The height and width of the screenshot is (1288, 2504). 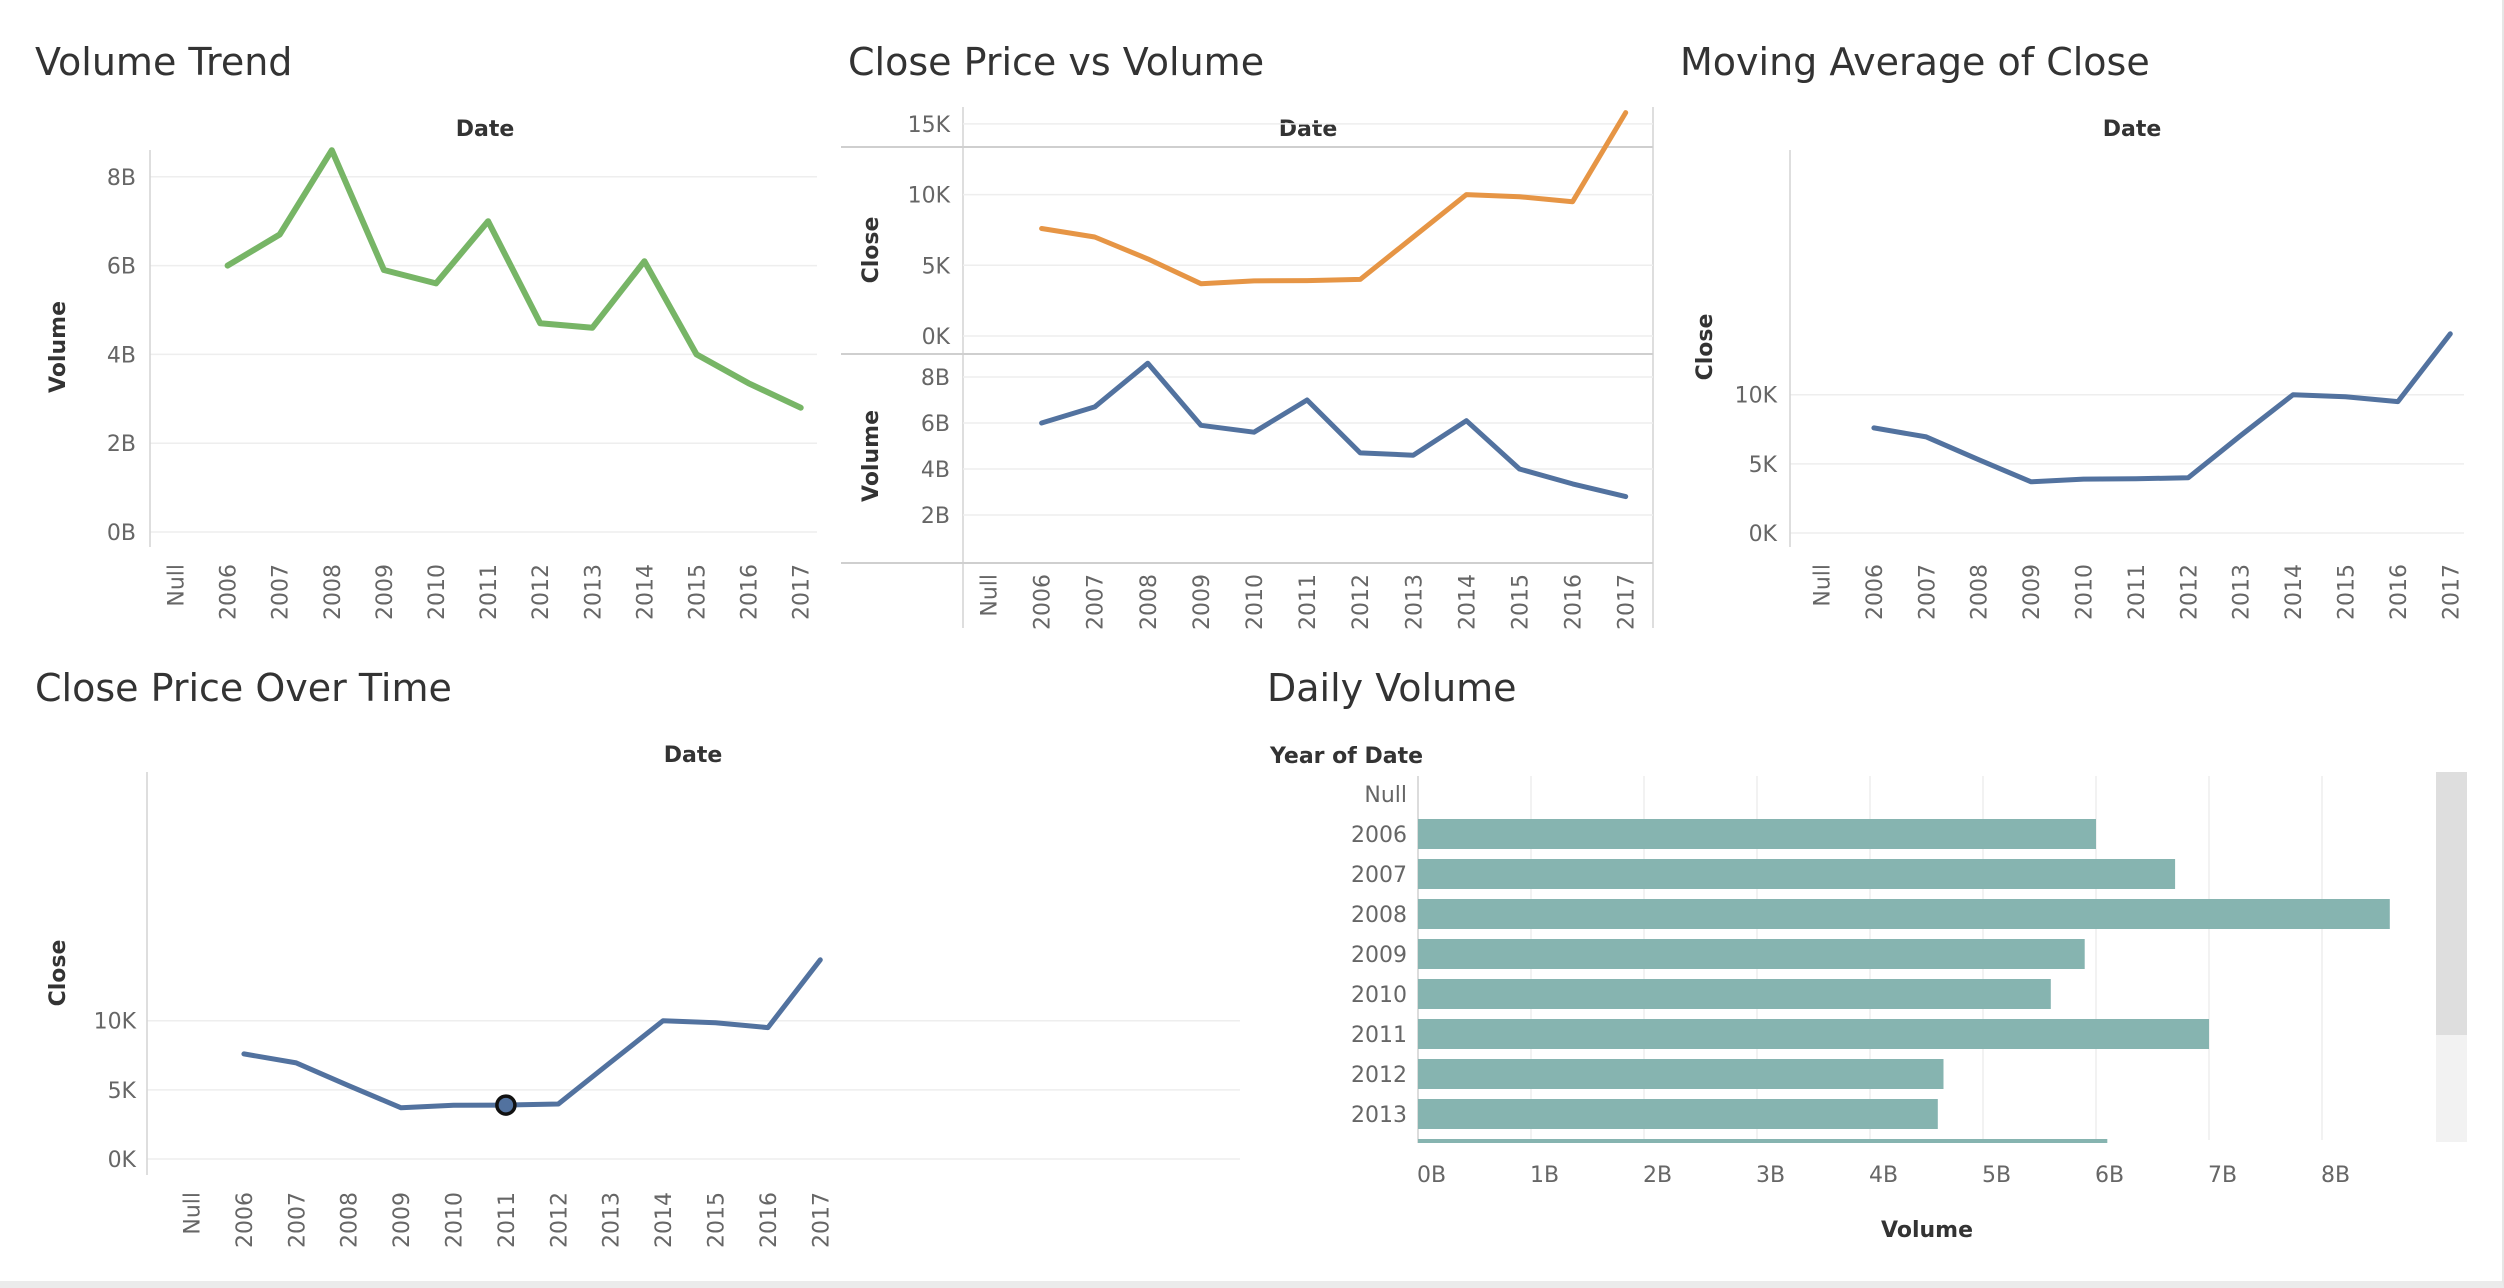 I want to click on close-over-time-x-tick: 2006, so click(x=245, y=1220).